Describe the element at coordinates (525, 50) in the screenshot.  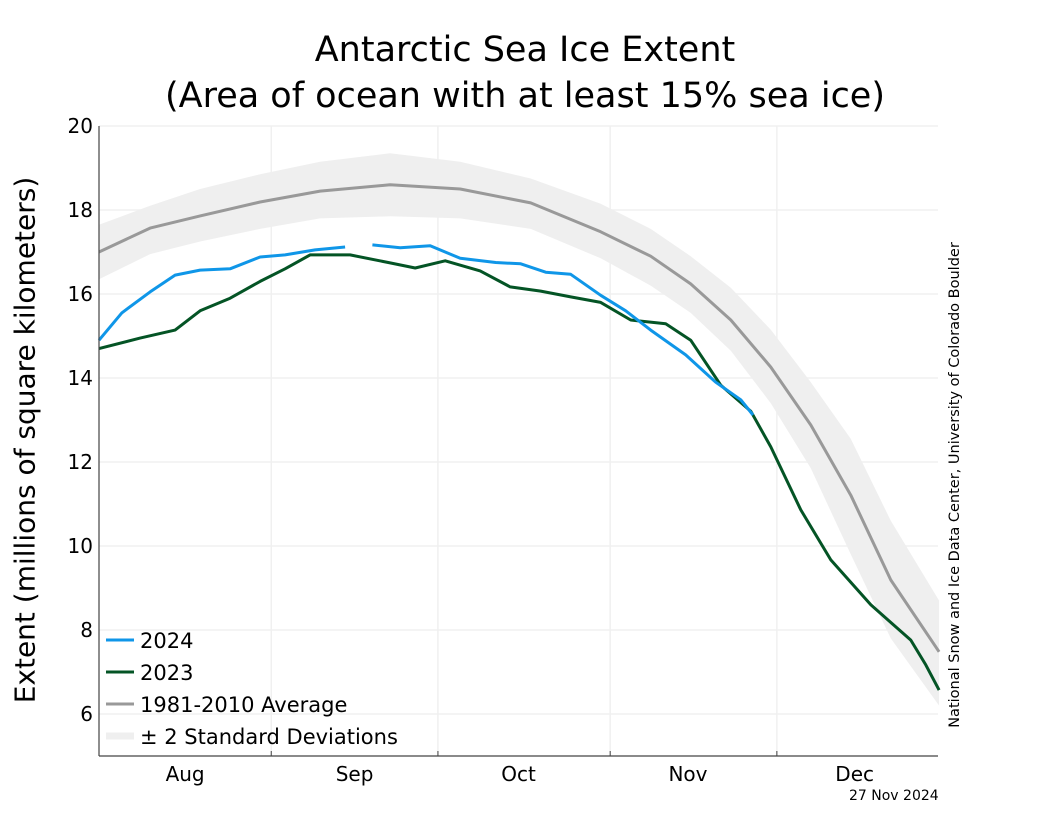
I see `chart-title: Antarctic Sea Ice Extent` at that location.